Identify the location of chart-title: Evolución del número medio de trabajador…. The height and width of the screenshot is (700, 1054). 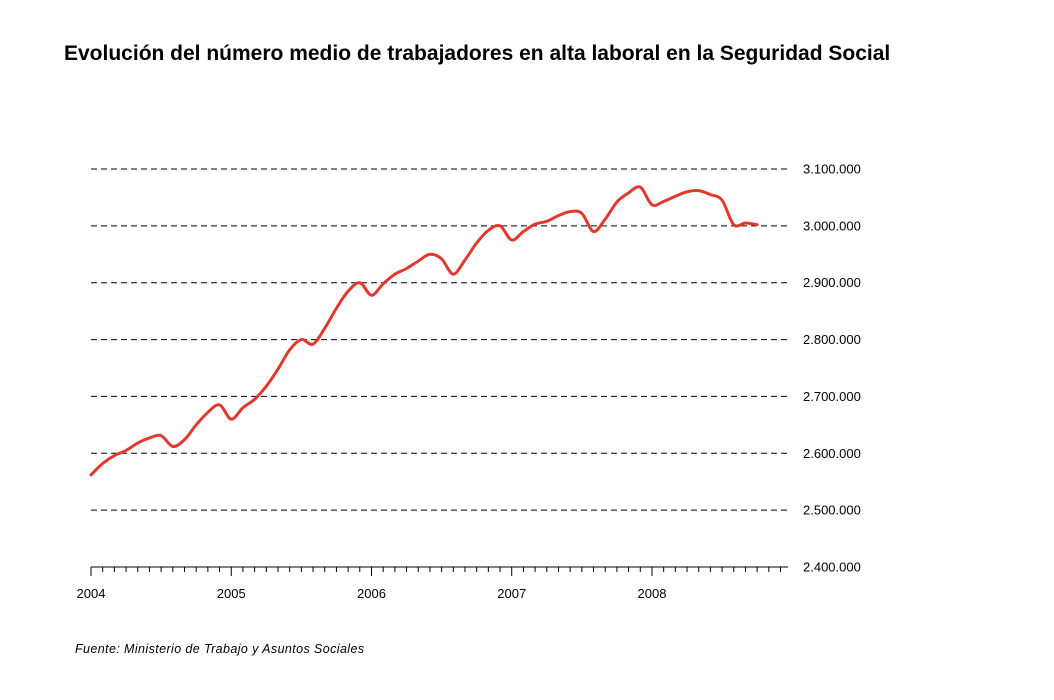
(477, 53).